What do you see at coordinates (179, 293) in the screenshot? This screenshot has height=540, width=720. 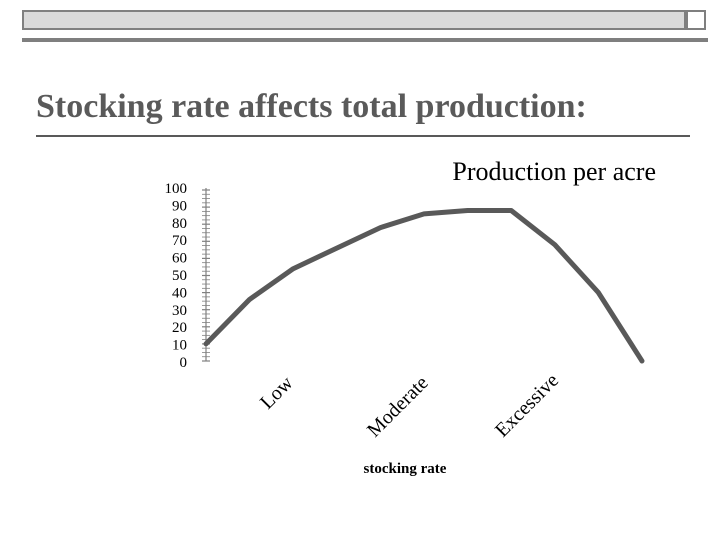 I see `y-tick-label: 40` at bounding box center [179, 293].